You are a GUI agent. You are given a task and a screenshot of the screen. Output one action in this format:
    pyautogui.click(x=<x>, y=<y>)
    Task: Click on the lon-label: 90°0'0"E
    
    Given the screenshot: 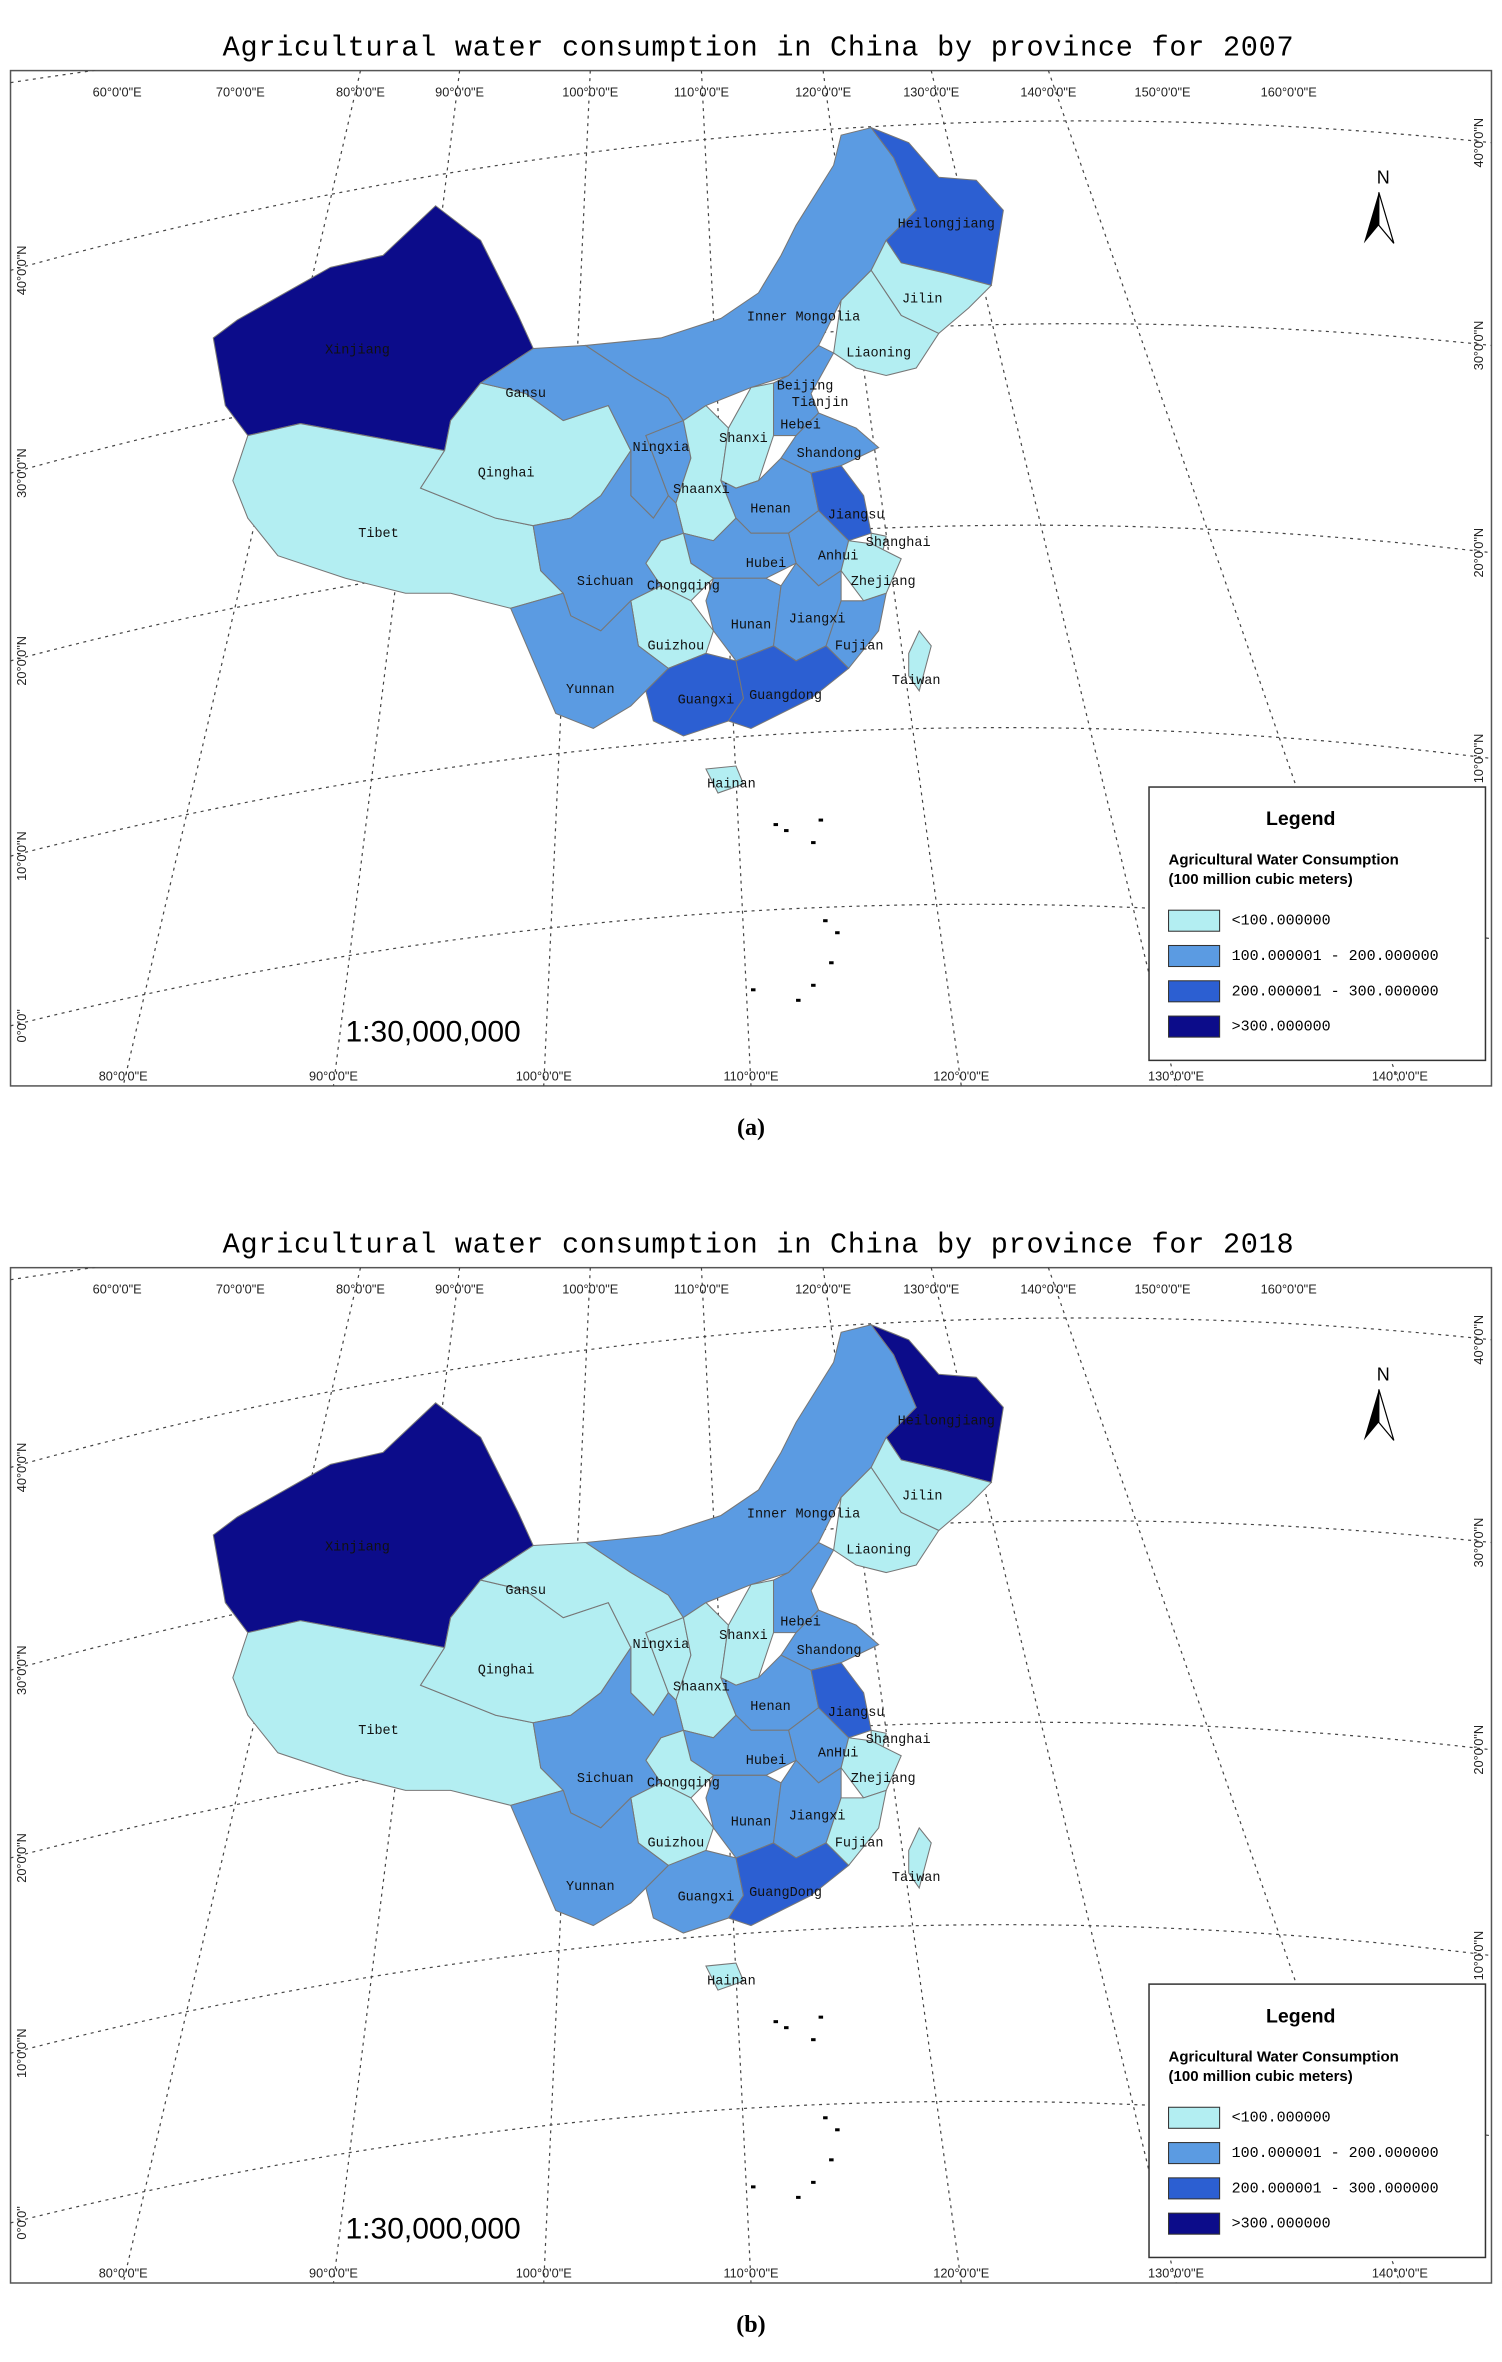 What is the action you would take?
    pyautogui.click(x=459, y=1289)
    